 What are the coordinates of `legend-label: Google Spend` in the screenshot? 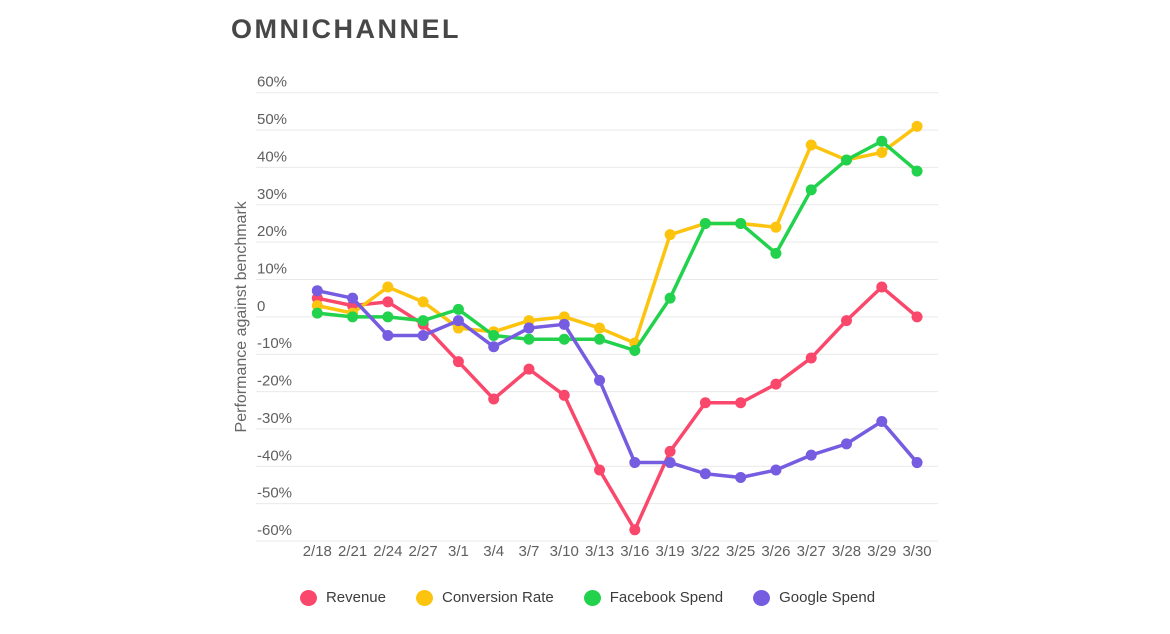 It's located at (827, 597).